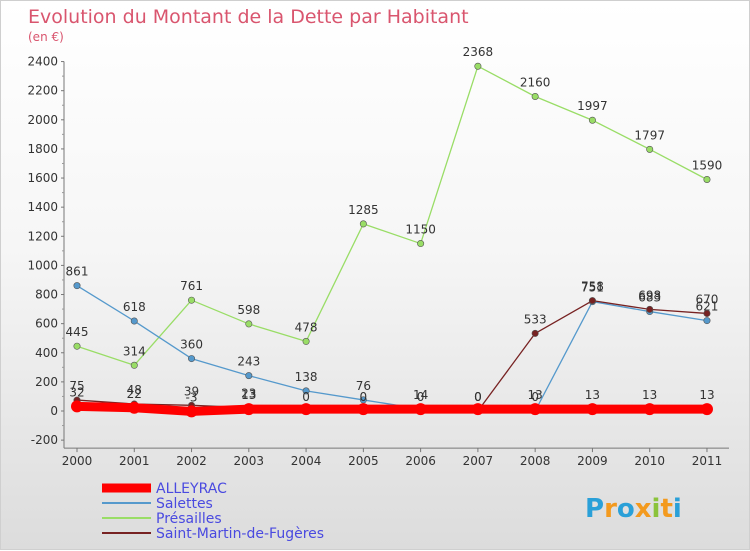 This screenshot has height=551, width=750. Describe the element at coordinates (391, 408) in the screenshot. I see `series-line` at that location.